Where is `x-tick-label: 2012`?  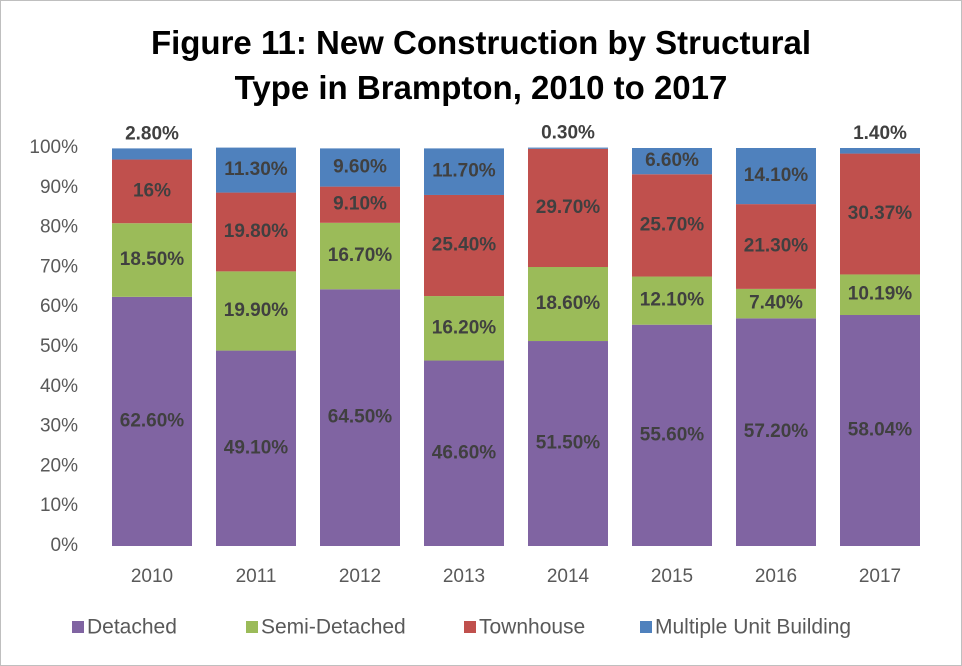 x-tick-label: 2012 is located at coordinates (360, 576).